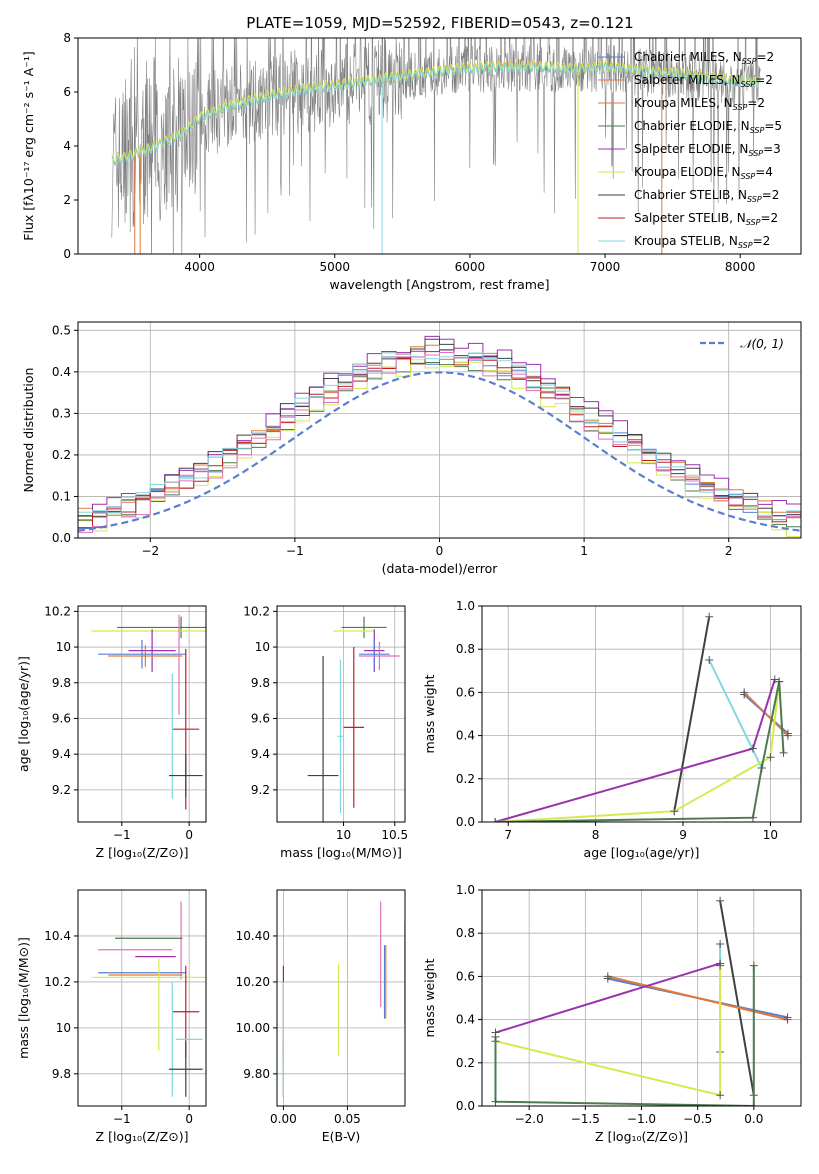  Describe the element at coordinates (642, 852) in the screenshot. I see `x-axis-label: age [log₁₀(age/yr)]` at that location.